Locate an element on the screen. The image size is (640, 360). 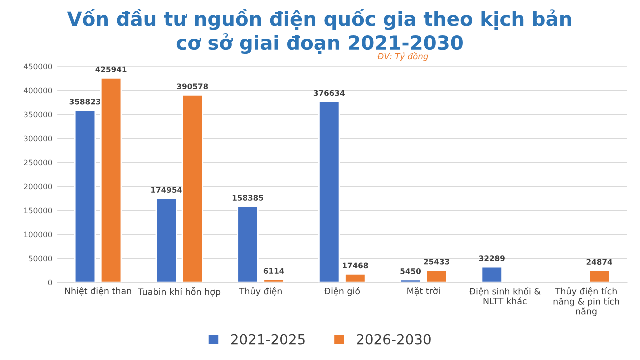
legend-label: 2021-2025 is located at coordinates (268, 339).